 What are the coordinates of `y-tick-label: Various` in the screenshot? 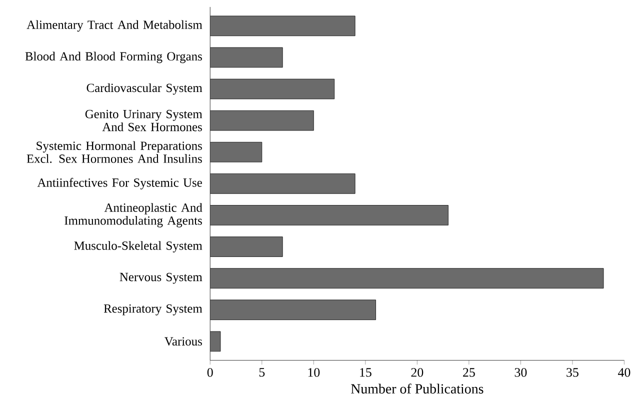 It's located at (183, 341).